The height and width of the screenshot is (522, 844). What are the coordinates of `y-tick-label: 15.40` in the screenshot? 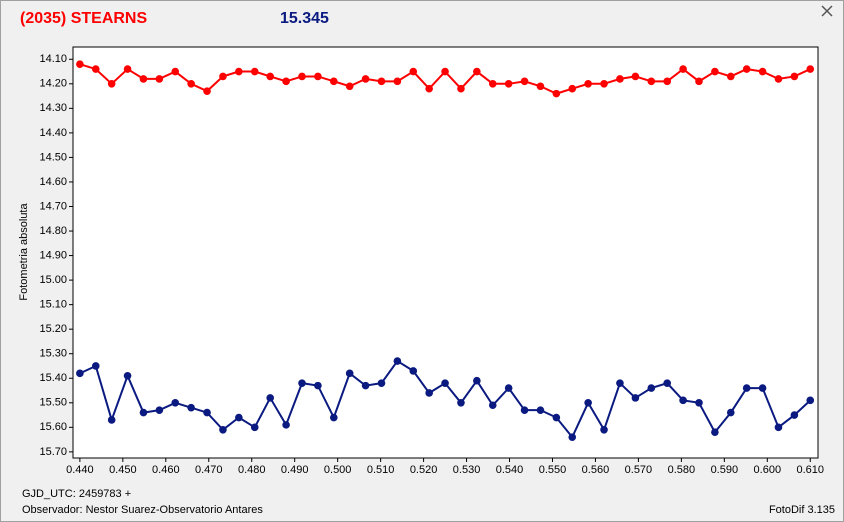 It's located at (53, 378).